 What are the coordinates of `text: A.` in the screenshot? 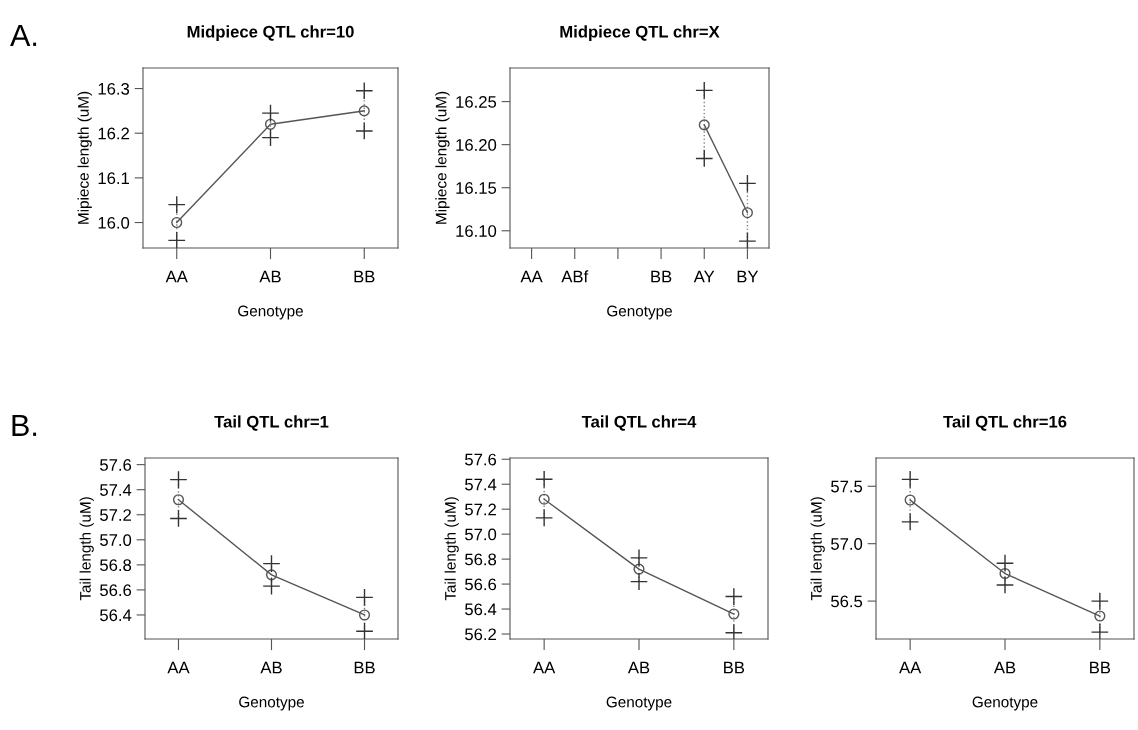 It's located at (23, 35).